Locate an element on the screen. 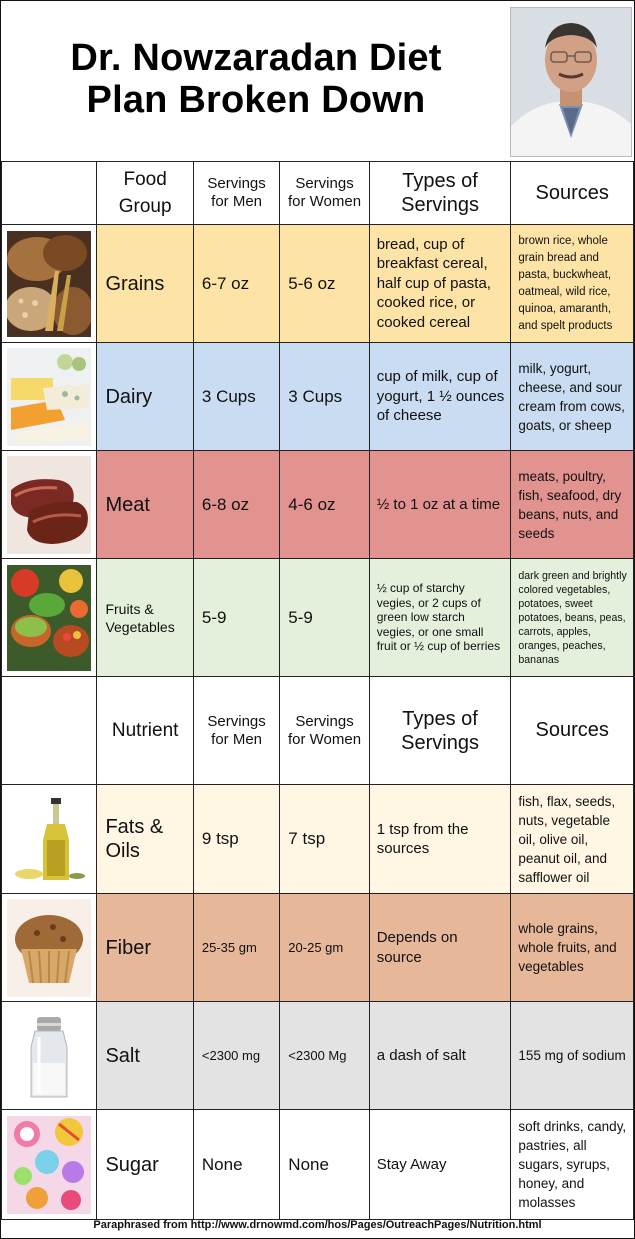 This screenshot has width=635, height=1239. grains-servings-women: 5-6 oz is located at coordinates (324, 283).